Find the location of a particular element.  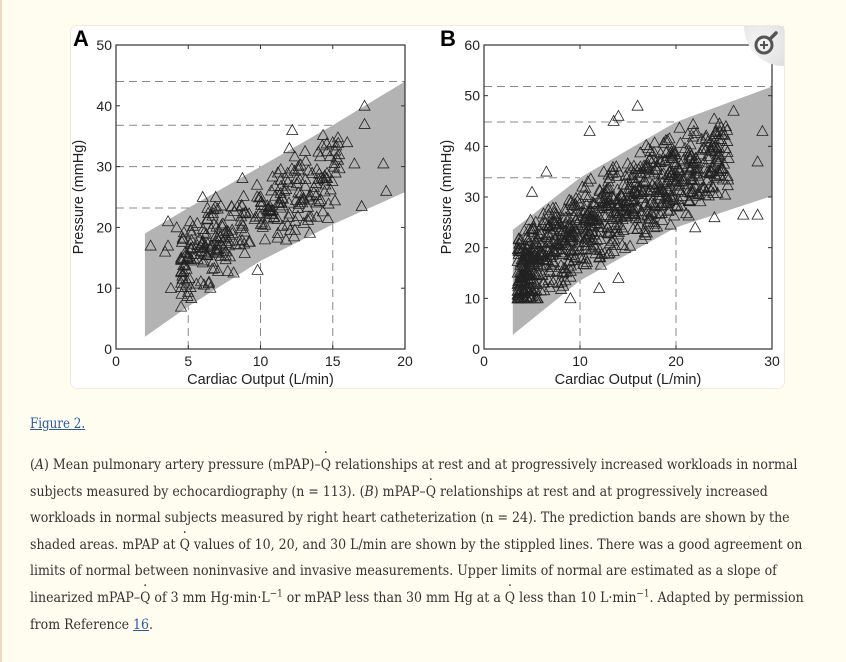

caption-text: ) mPAP– is located at coordinates (399, 491).